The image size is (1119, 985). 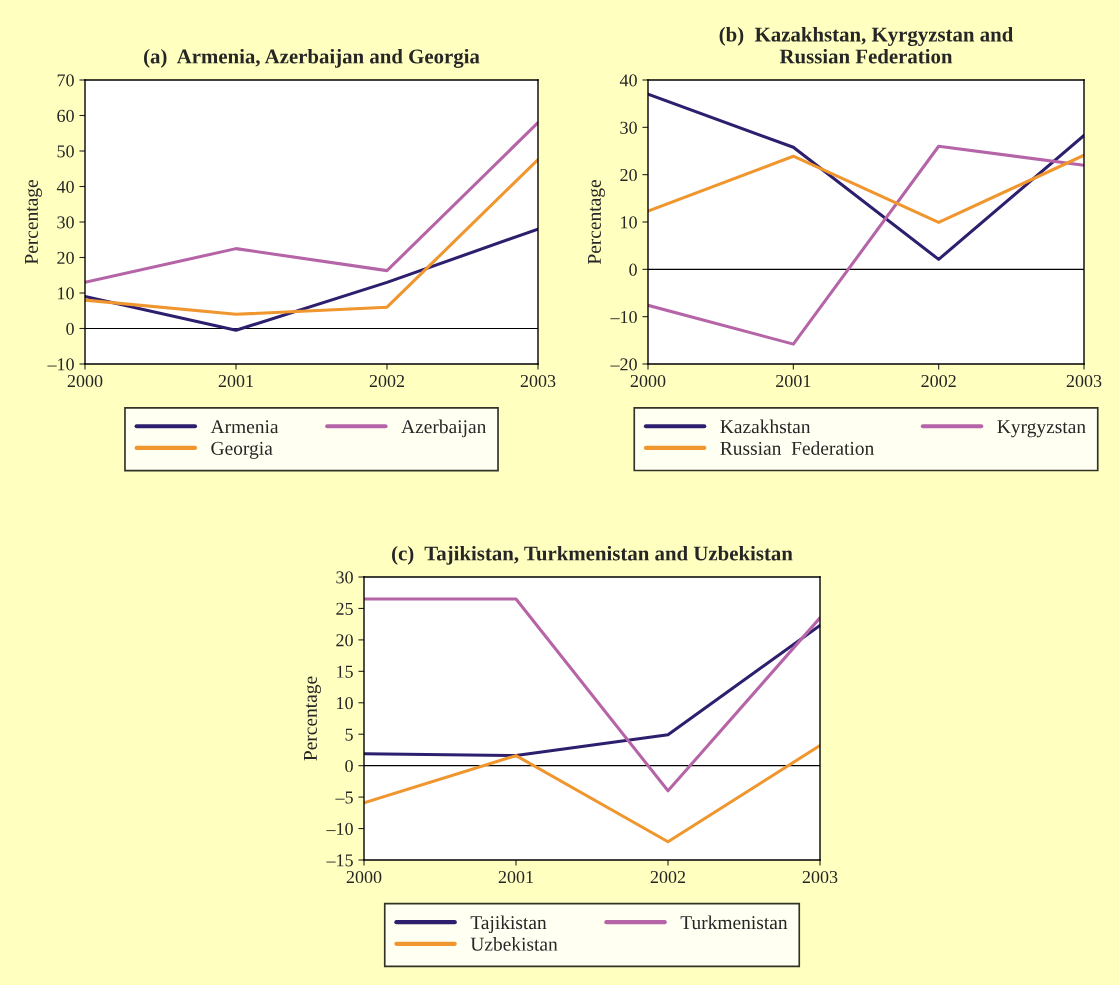 I want to click on legend-label: Armenia, so click(x=244, y=427).